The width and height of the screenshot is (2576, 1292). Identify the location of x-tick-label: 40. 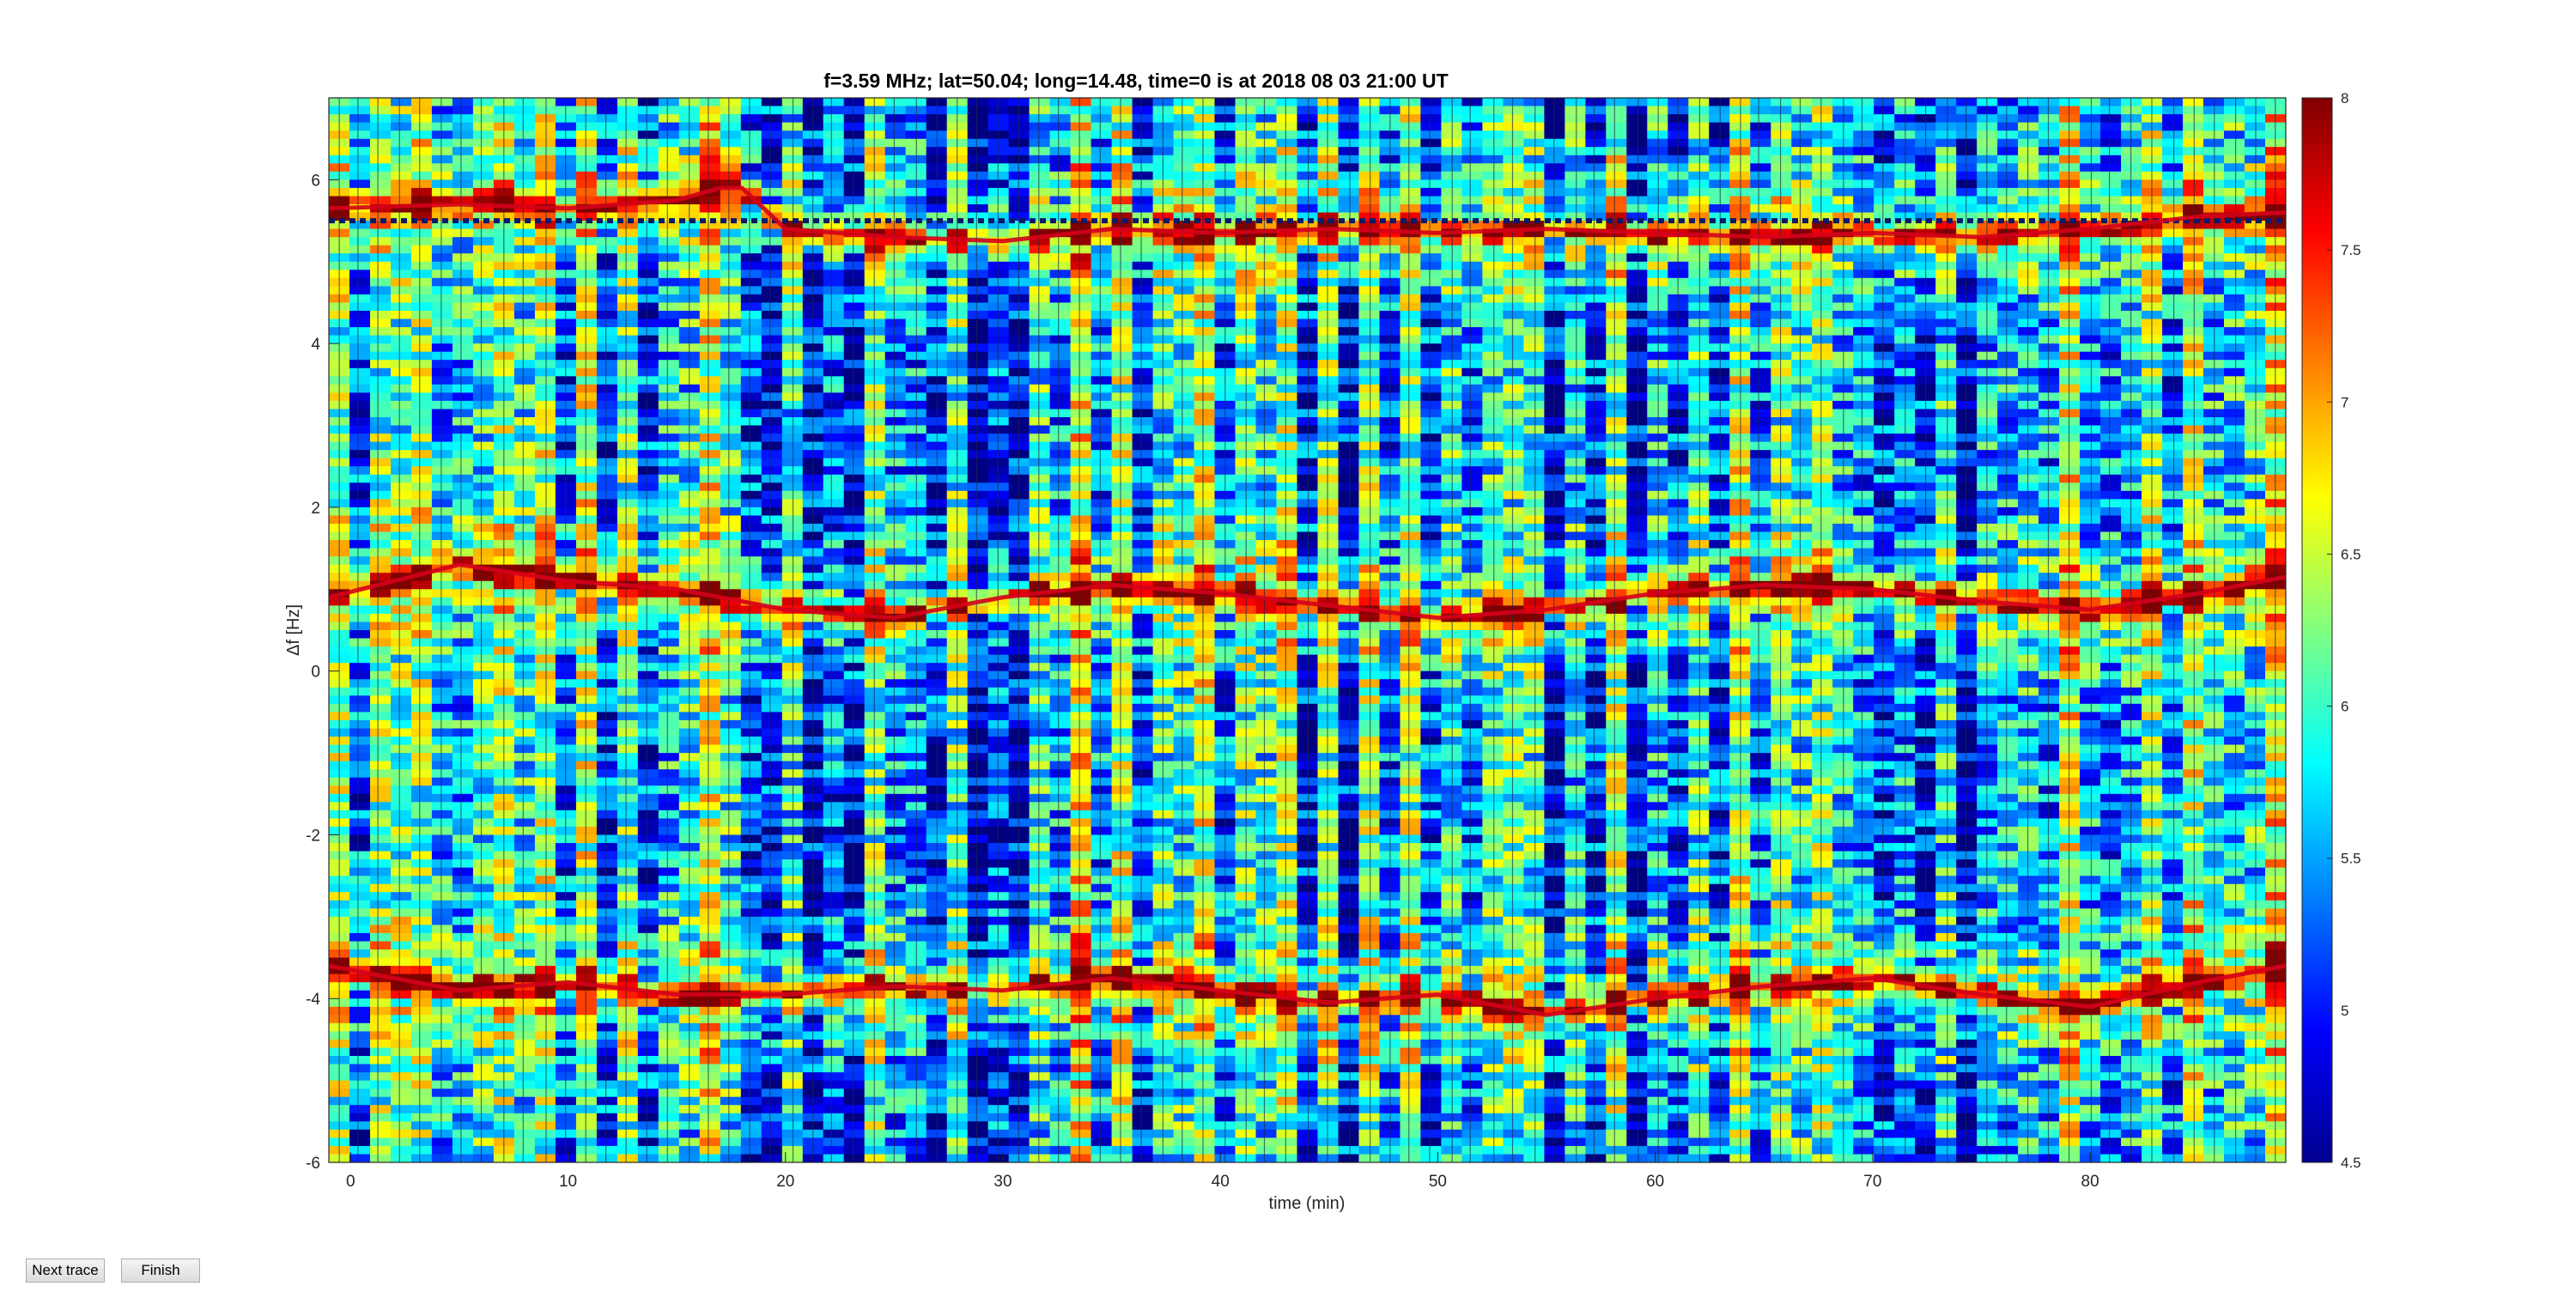
(1221, 1182).